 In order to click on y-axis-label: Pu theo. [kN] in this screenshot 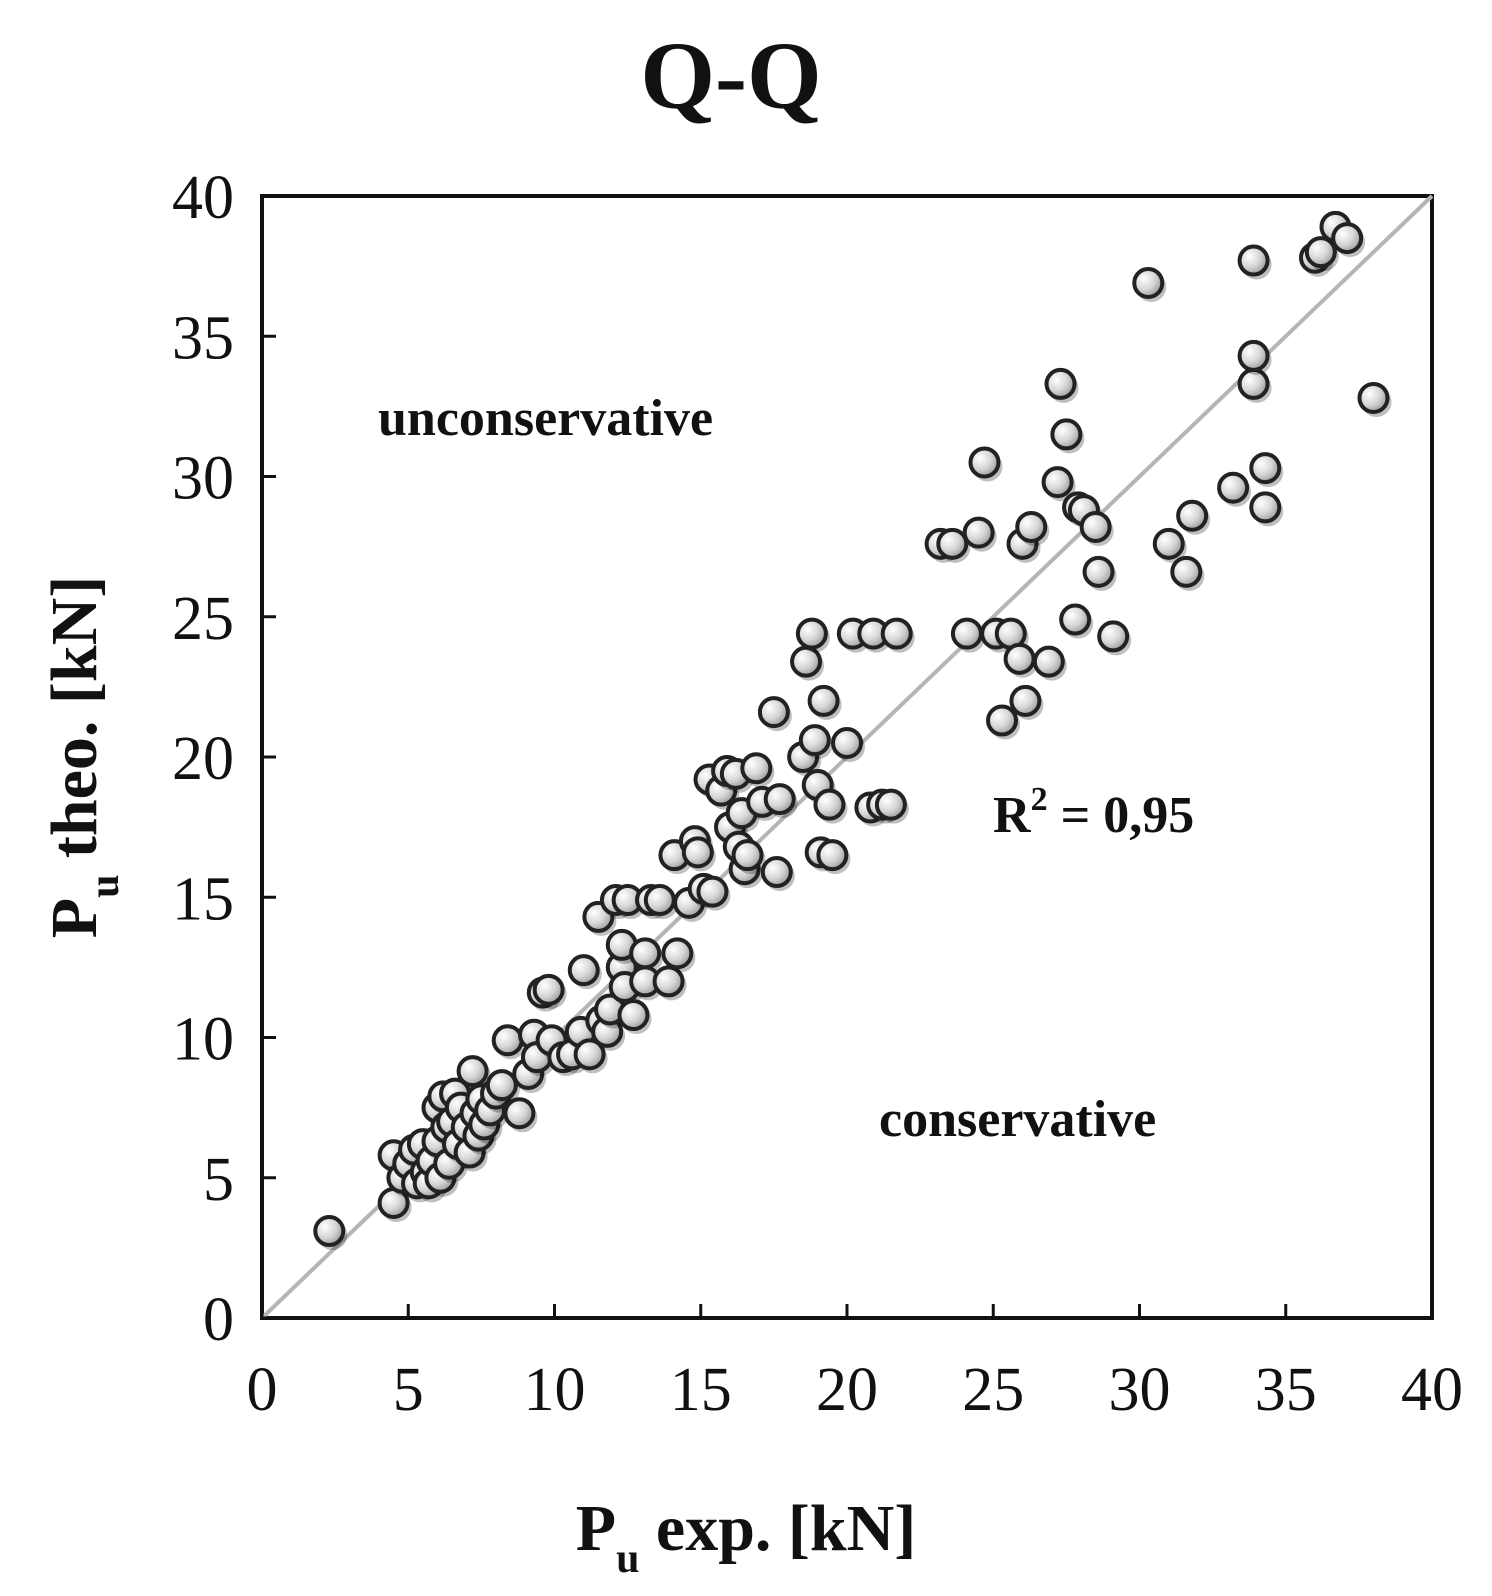, I will do `click(83, 757)`.